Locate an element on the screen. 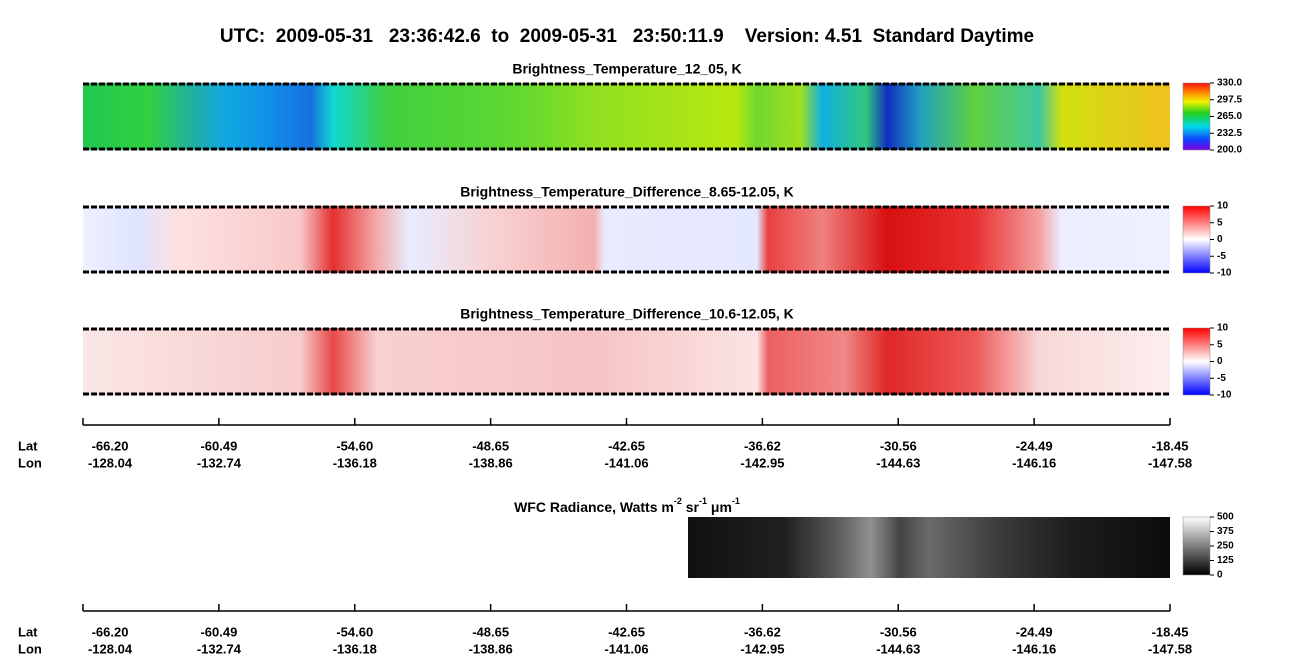  title-part: μm is located at coordinates (719, 507).